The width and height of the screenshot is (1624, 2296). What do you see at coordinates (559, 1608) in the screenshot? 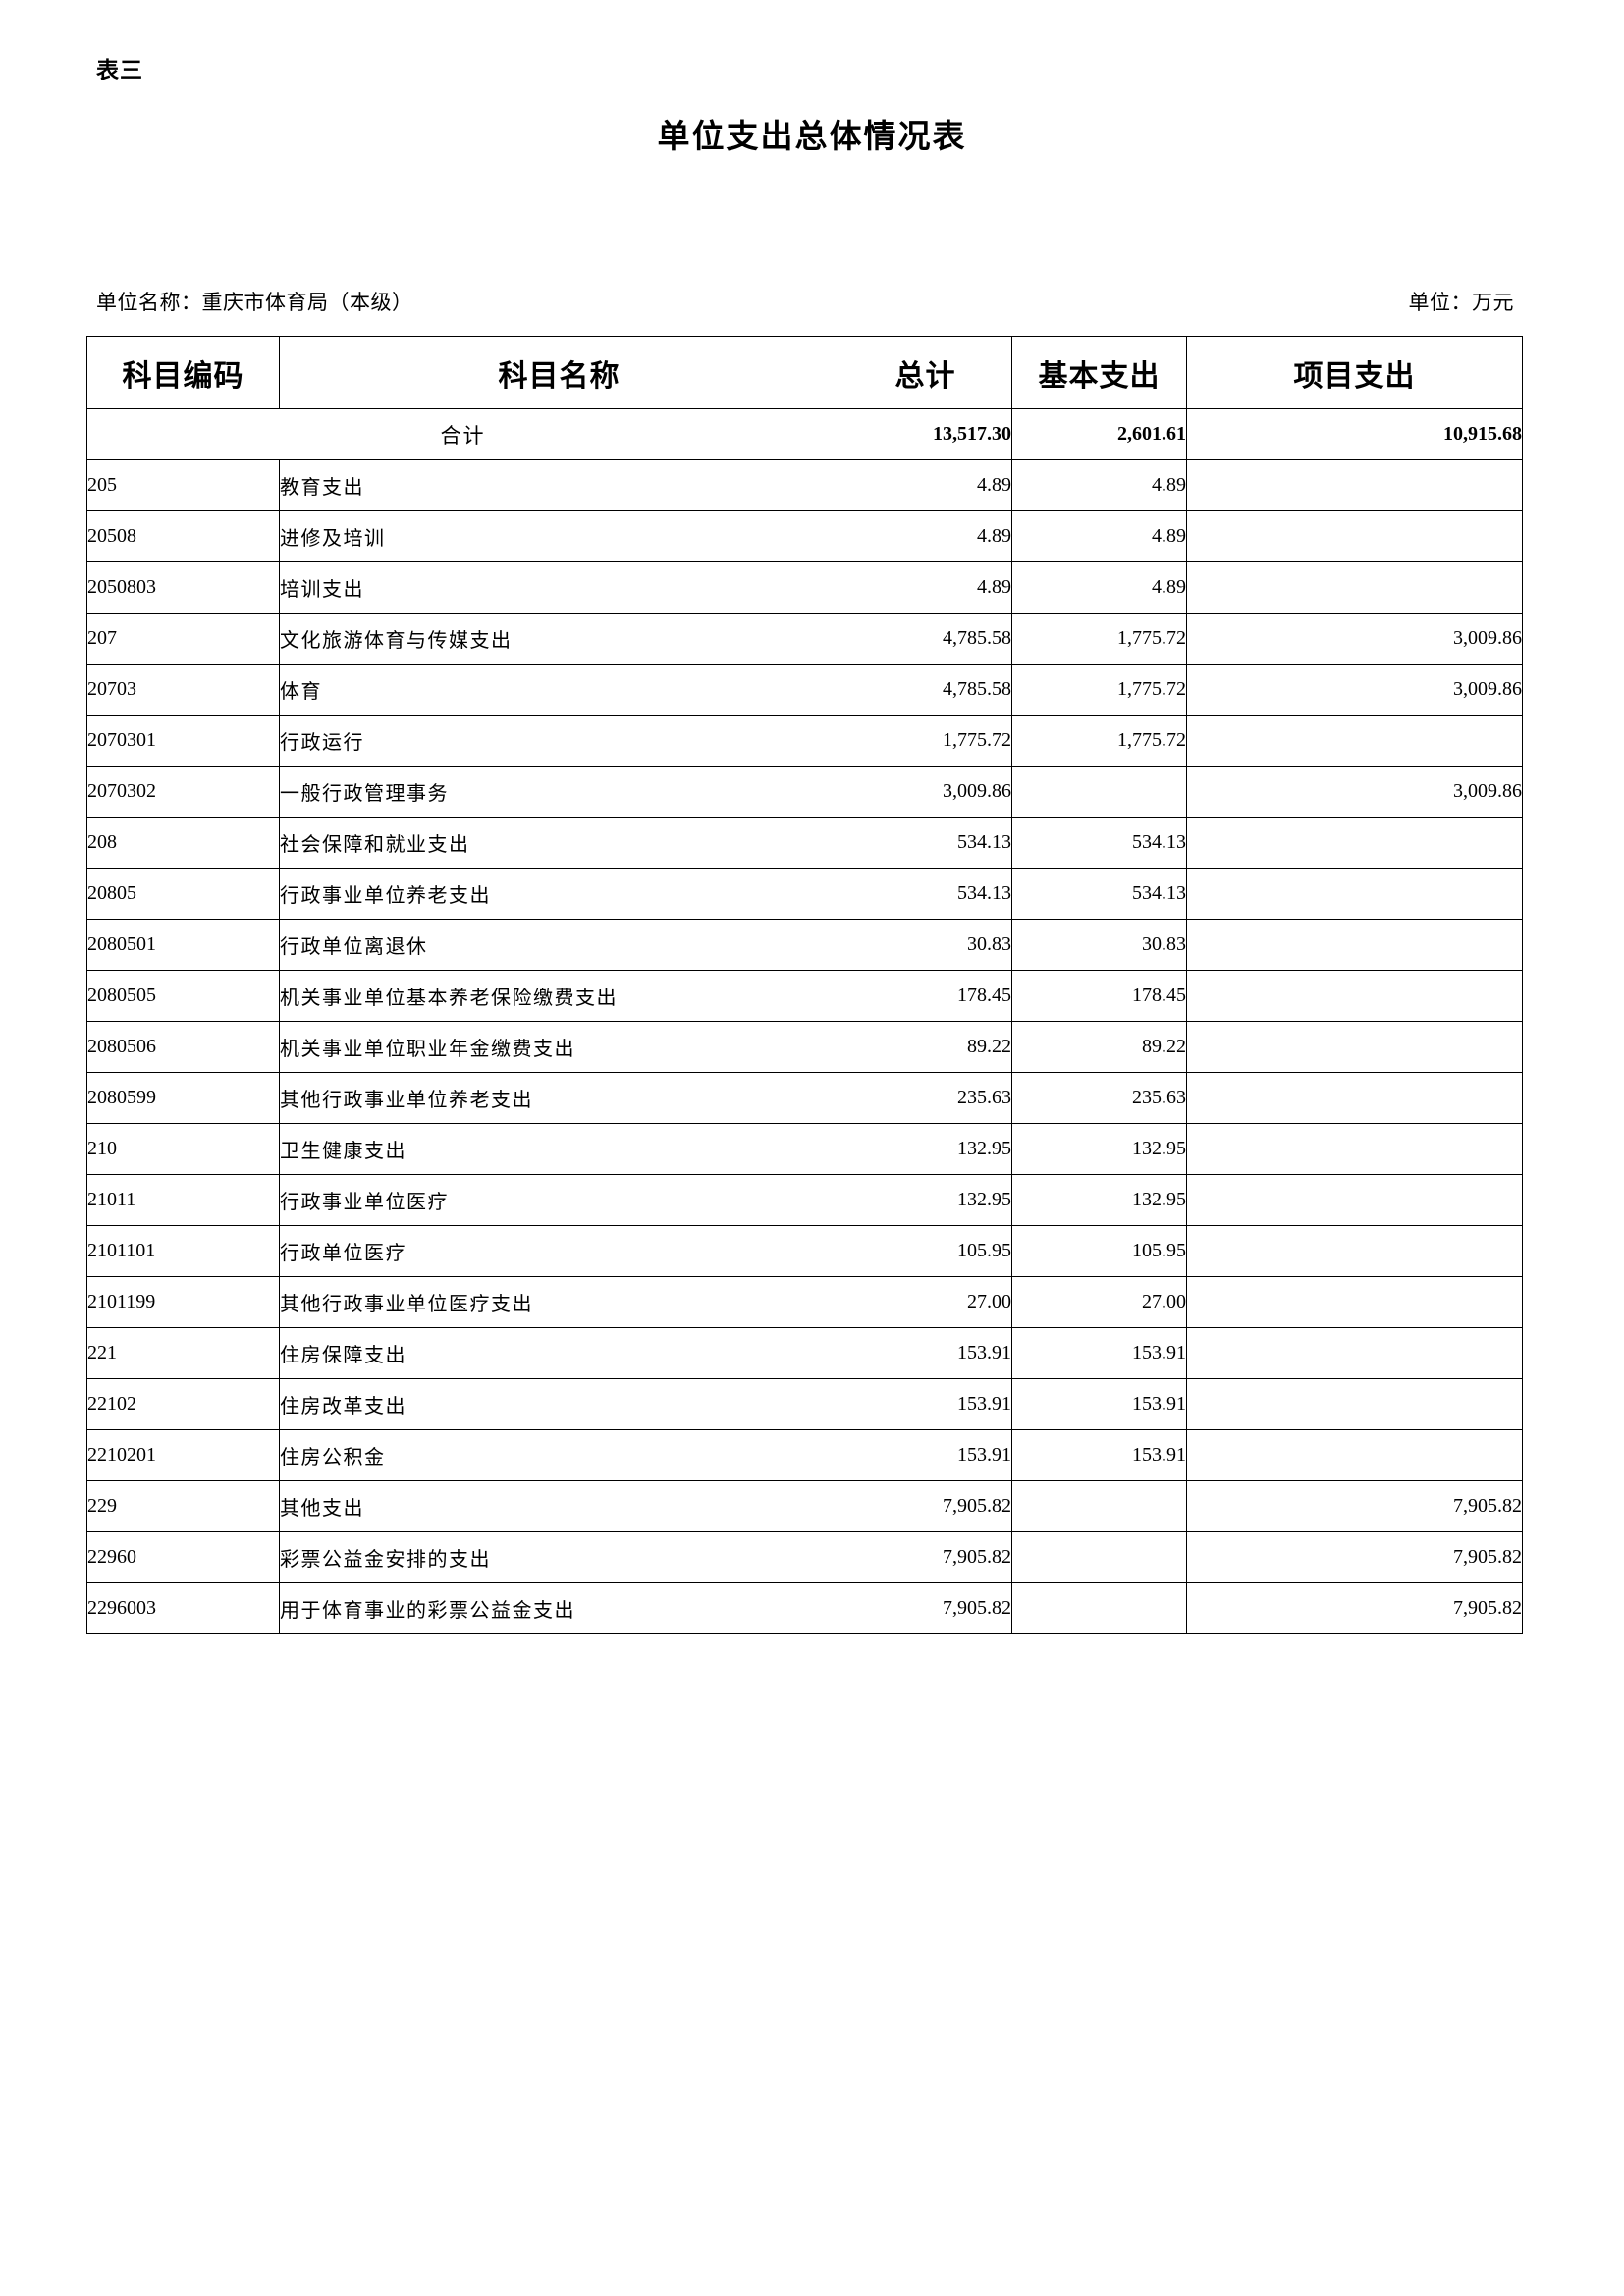
I see `cell-subject-name: 用于体育事业的彩票公益金支出` at bounding box center [559, 1608].